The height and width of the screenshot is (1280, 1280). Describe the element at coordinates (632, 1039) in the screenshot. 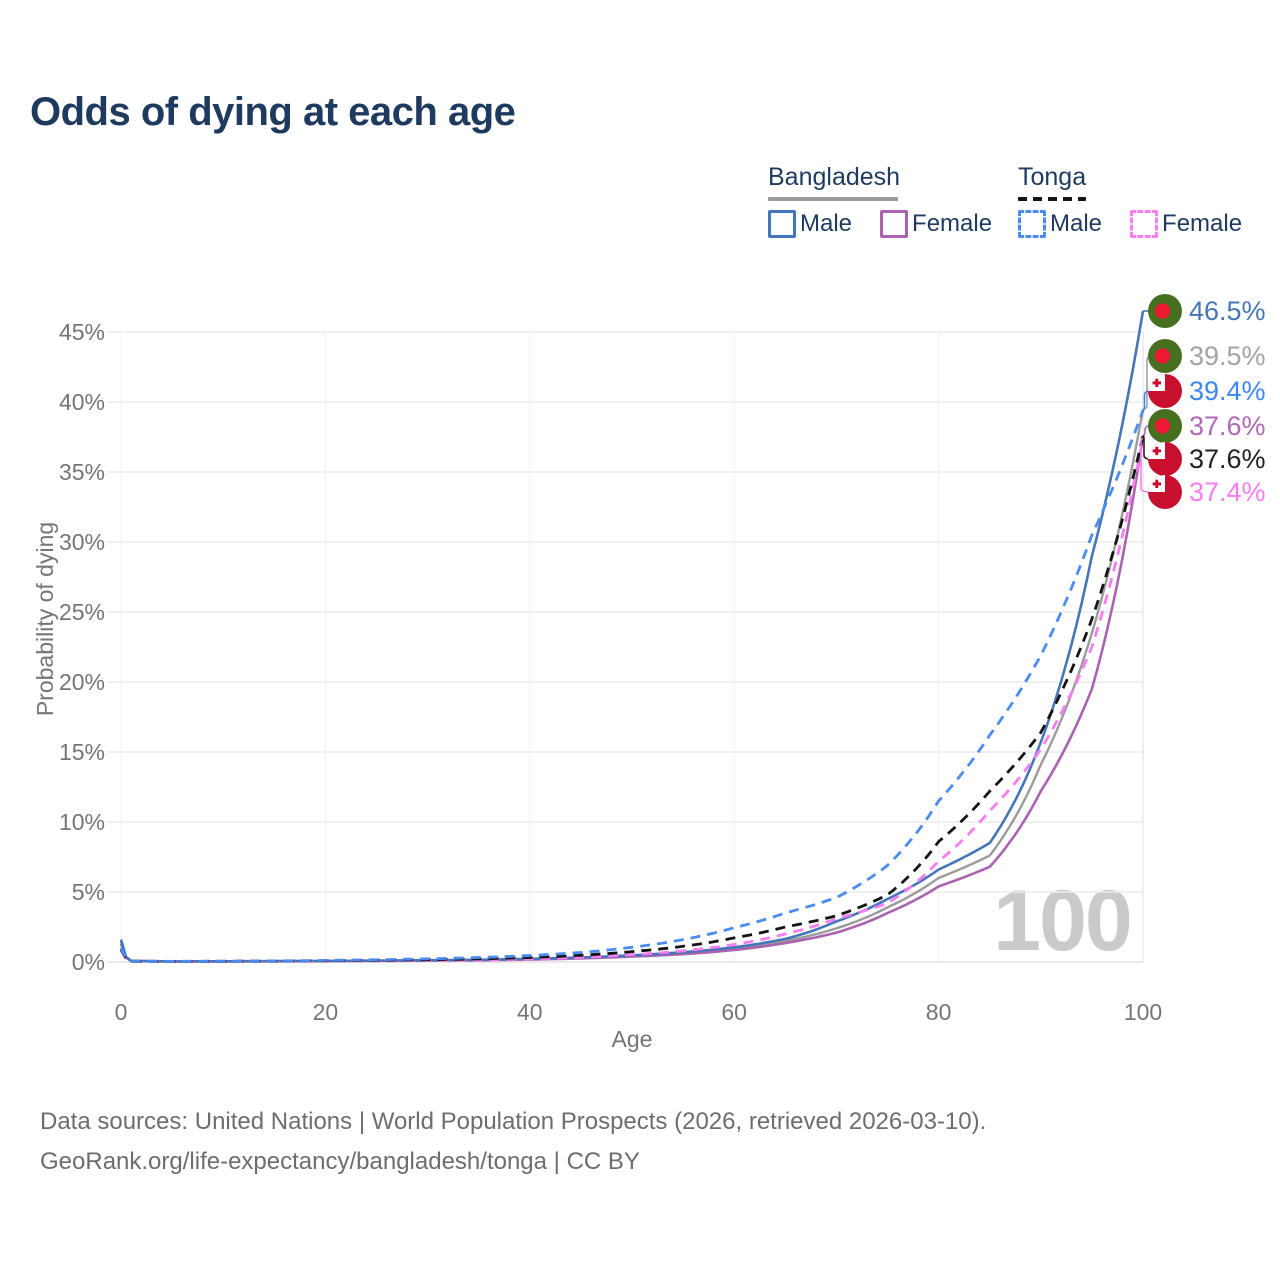

I see `x-axis-title: Age` at that location.